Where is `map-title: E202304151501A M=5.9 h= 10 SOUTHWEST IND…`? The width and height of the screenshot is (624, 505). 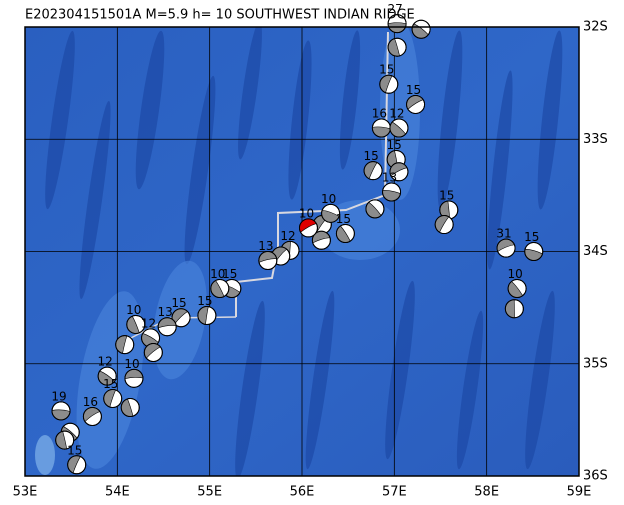 map-title: E202304151501A M=5.9 h= 10 SOUTHWEST IND… is located at coordinates (220, 15).